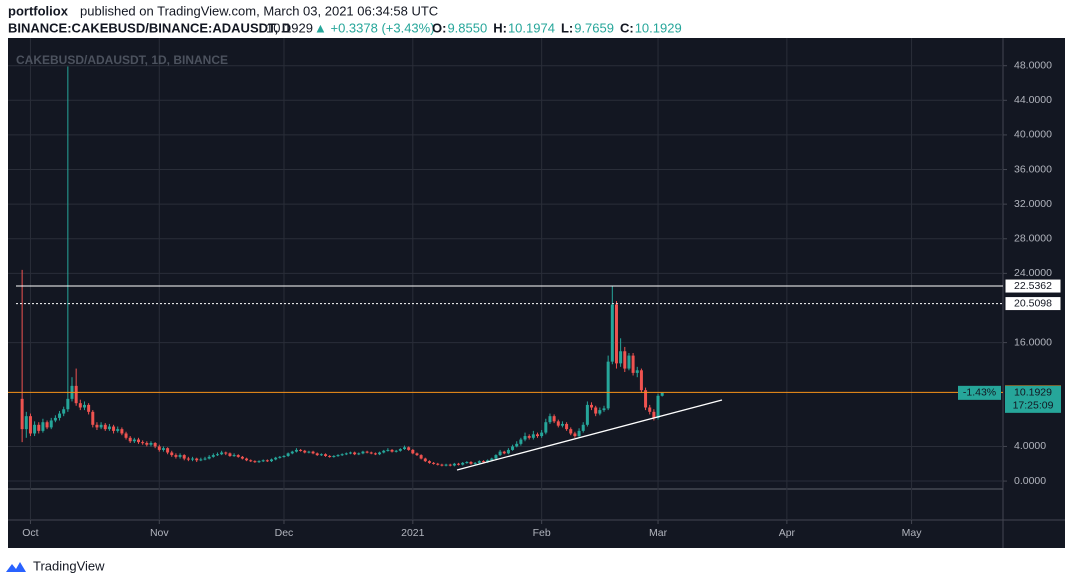 The height and width of the screenshot is (585, 1073). What do you see at coordinates (589, 435) in the screenshot?
I see `trend-line` at bounding box center [589, 435].